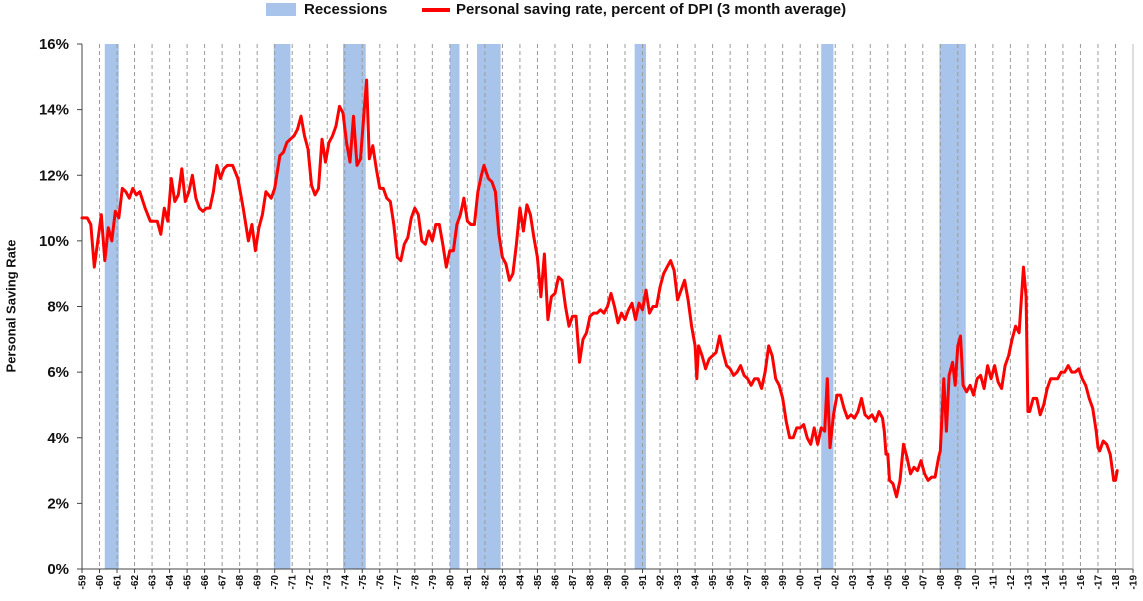 Image resolution: width=1143 pixels, height=601 pixels. I want to click on y-tick-label: 2%, so click(58, 503).